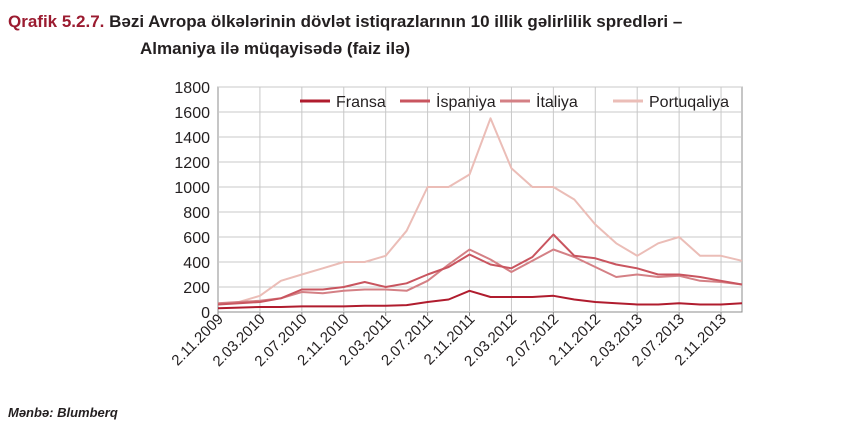 Image resolution: width=863 pixels, height=438 pixels. I want to click on legend-label: Portuqaliya, so click(689, 102).